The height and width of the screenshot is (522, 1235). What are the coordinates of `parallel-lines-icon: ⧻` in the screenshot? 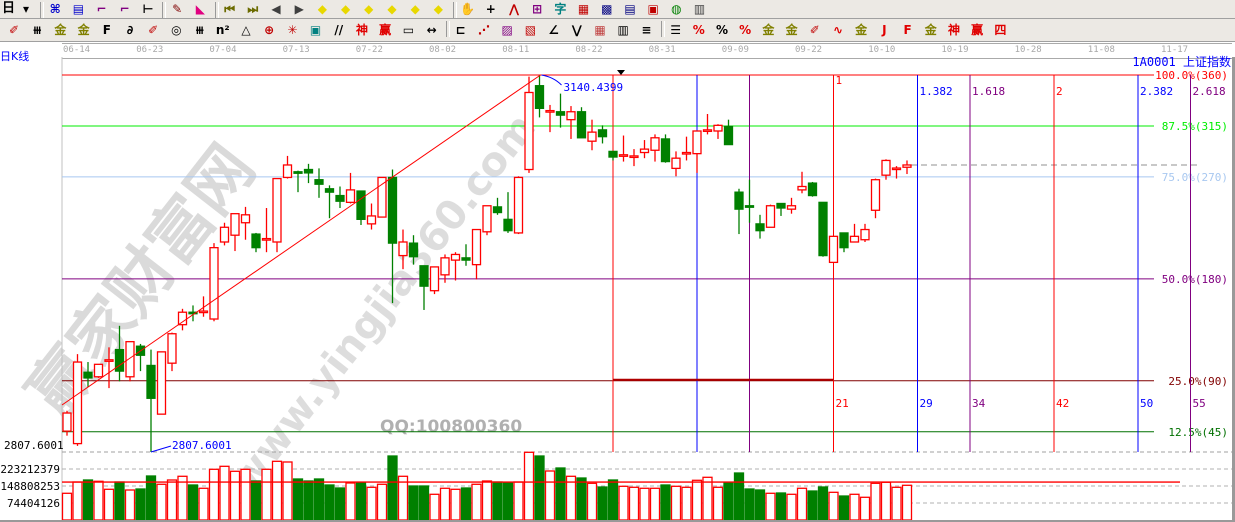 It's located at (37, 30).